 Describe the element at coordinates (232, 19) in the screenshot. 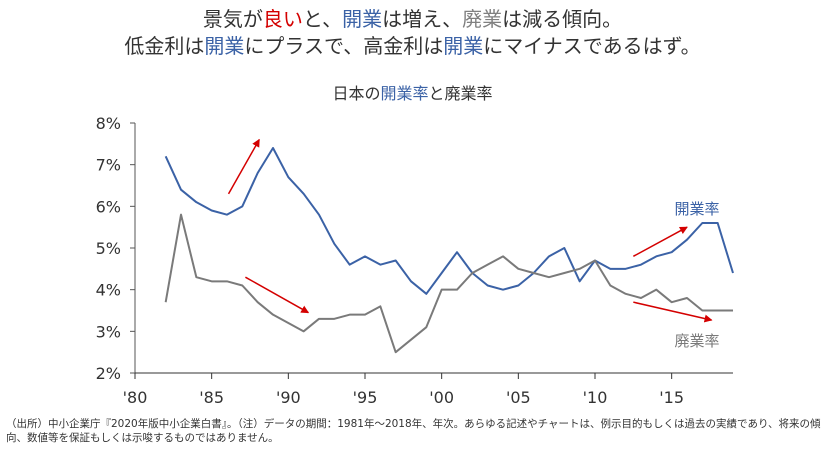

I see `headline-segment: 景気が` at that location.